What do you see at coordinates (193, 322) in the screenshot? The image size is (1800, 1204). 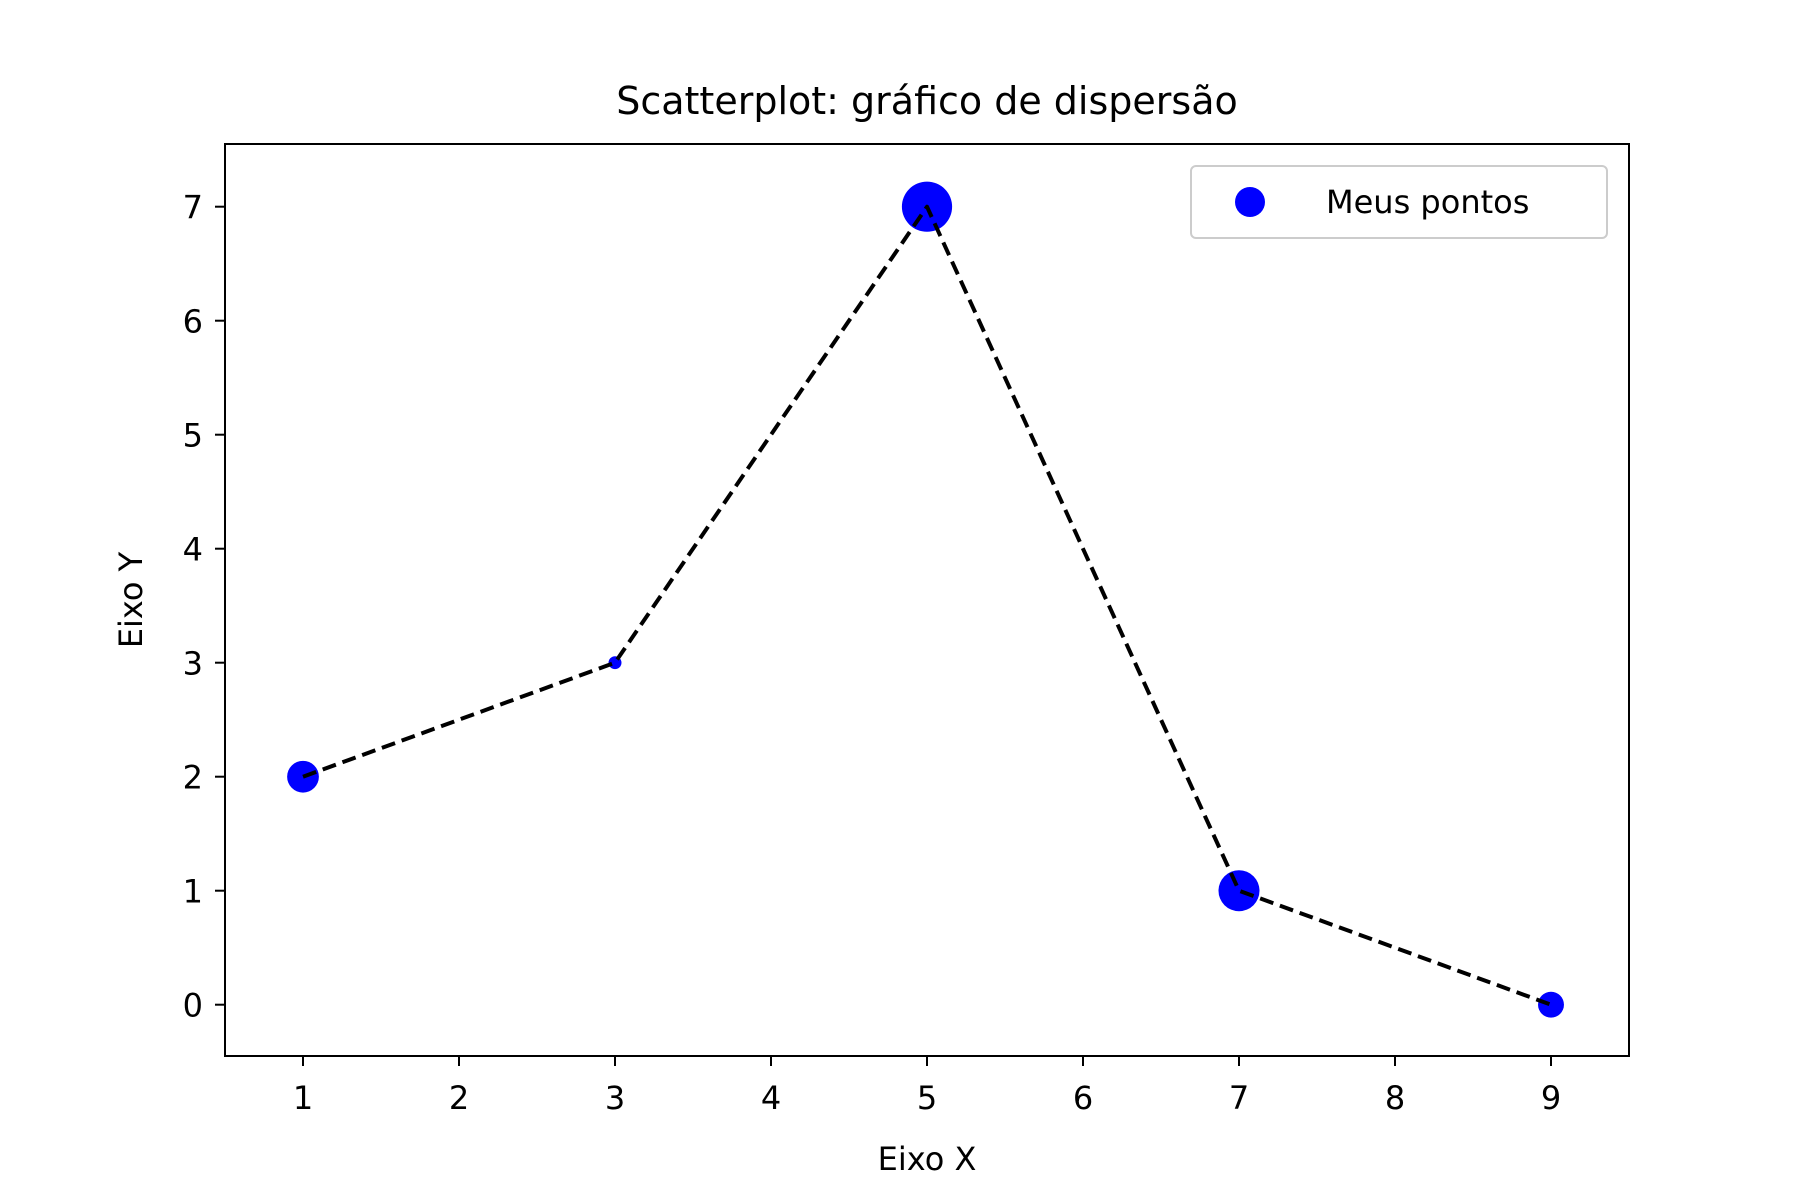 I see `y-tick-label-6: 6` at bounding box center [193, 322].